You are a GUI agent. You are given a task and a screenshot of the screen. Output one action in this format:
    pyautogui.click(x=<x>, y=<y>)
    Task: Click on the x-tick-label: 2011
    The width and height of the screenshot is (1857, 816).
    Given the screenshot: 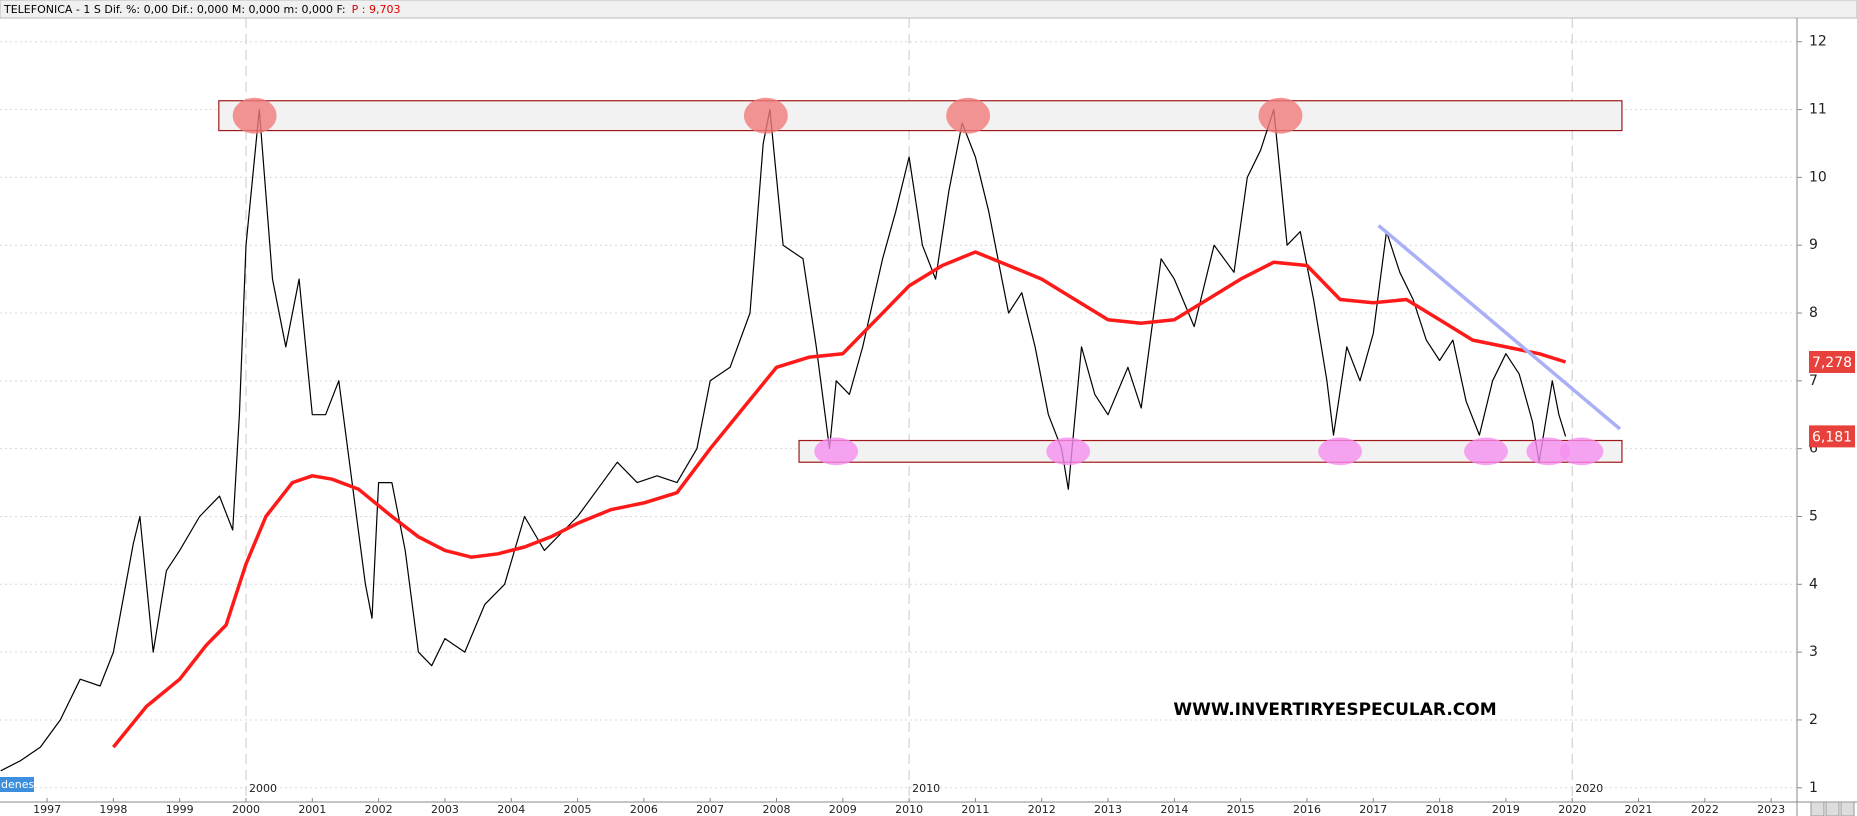 What is the action you would take?
    pyautogui.click(x=975, y=809)
    